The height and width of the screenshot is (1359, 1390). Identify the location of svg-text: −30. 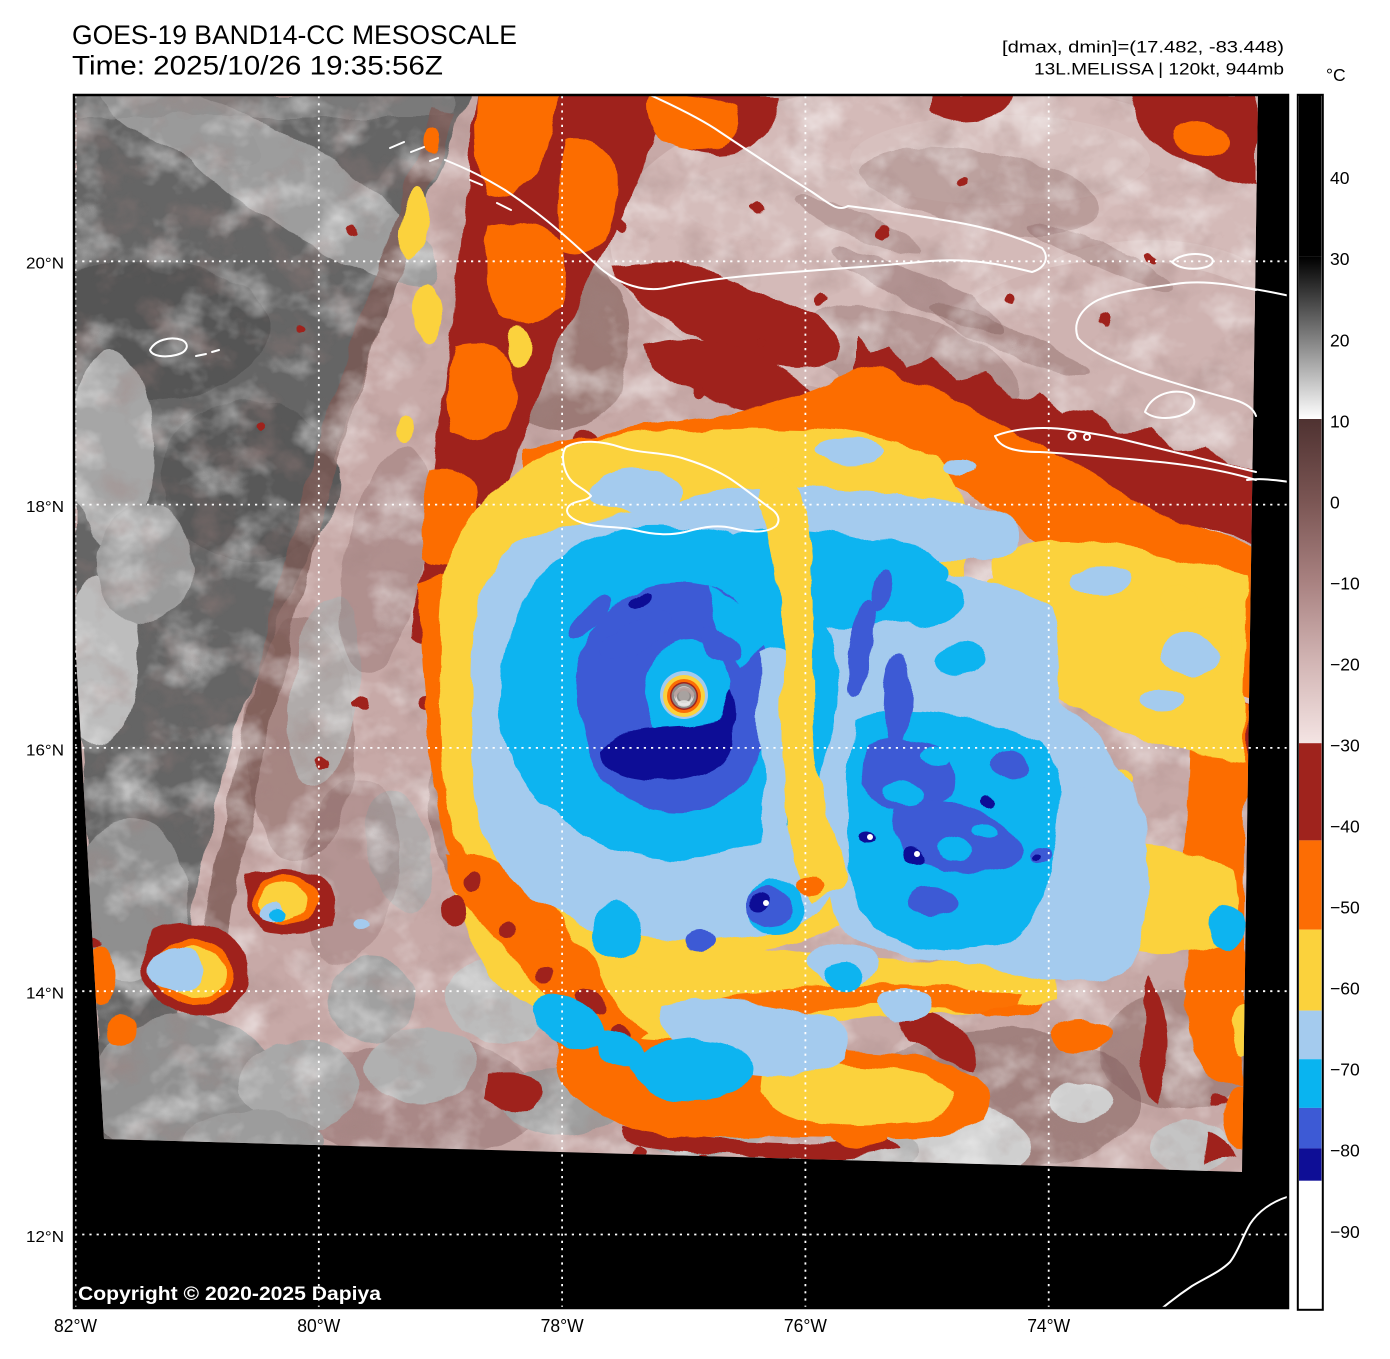
(1345, 746).